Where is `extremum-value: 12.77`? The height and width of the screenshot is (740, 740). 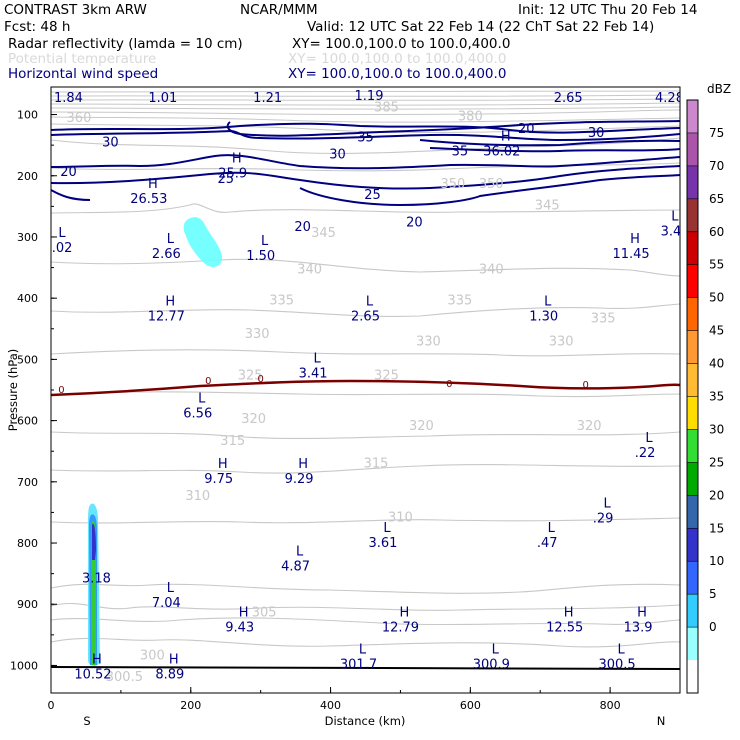
extremum-value: 12.77 is located at coordinates (166, 317).